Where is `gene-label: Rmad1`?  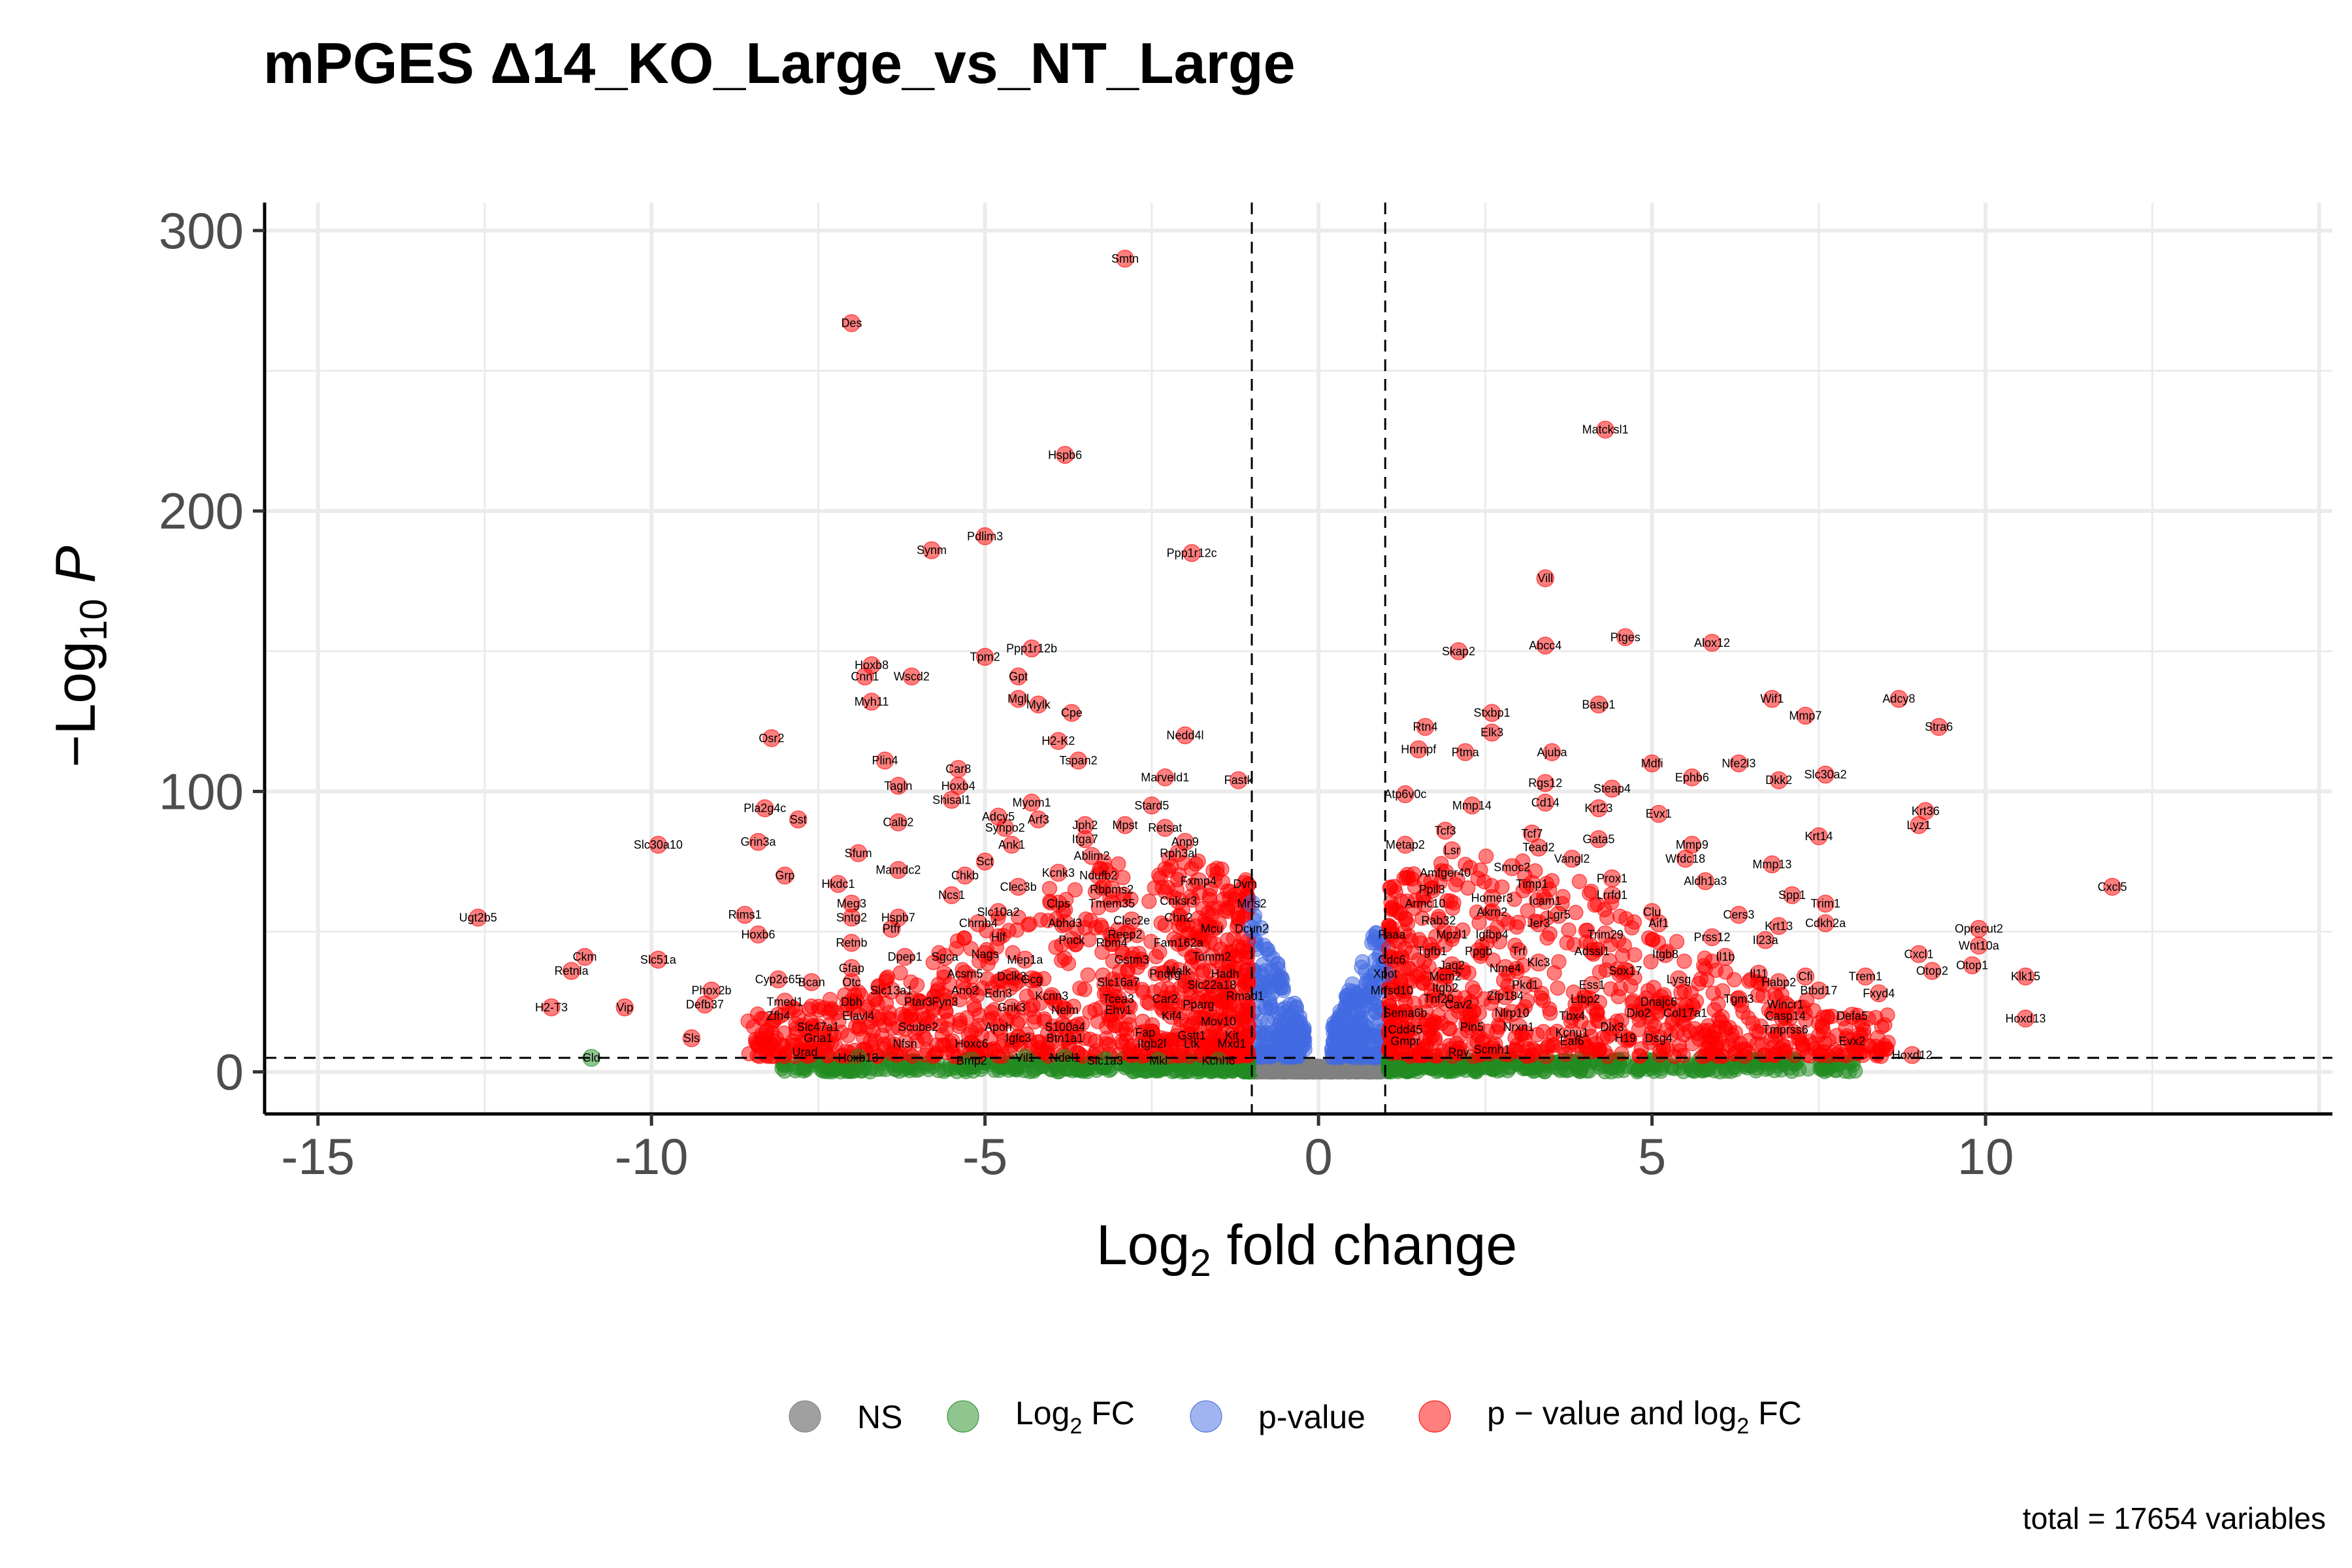 gene-label: Rmad1 is located at coordinates (1245, 996).